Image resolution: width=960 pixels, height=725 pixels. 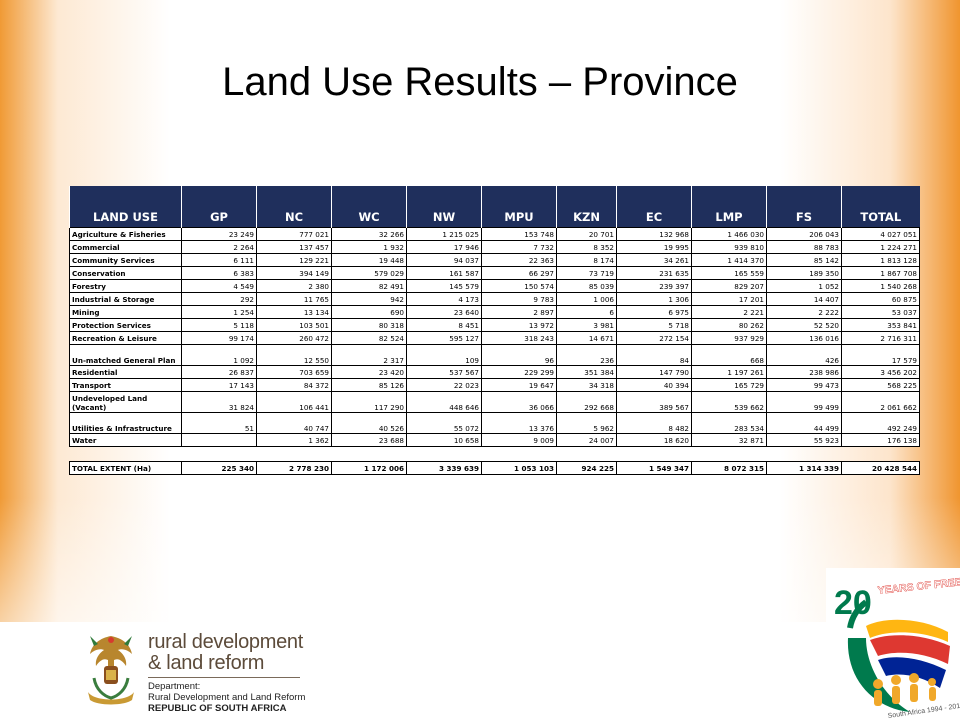 What do you see at coordinates (880, 273) in the screenshot?
I see `value-cell: 1 867 708` at bounding box center [880, 273].